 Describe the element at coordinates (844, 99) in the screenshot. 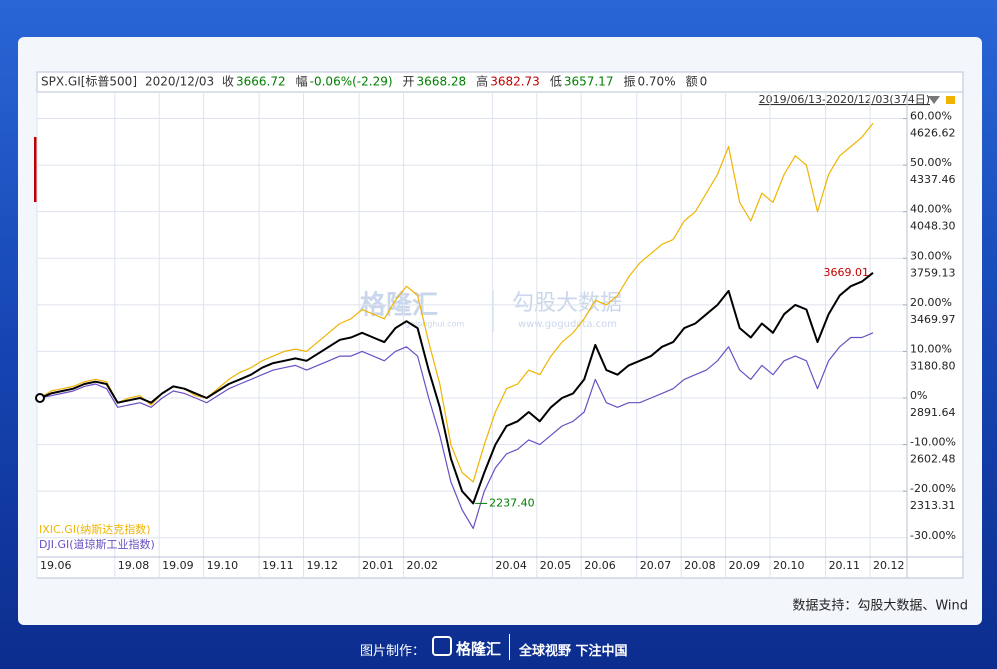

I see `date-range: 2019/06/13-2020/12/03(374日)` at that location.